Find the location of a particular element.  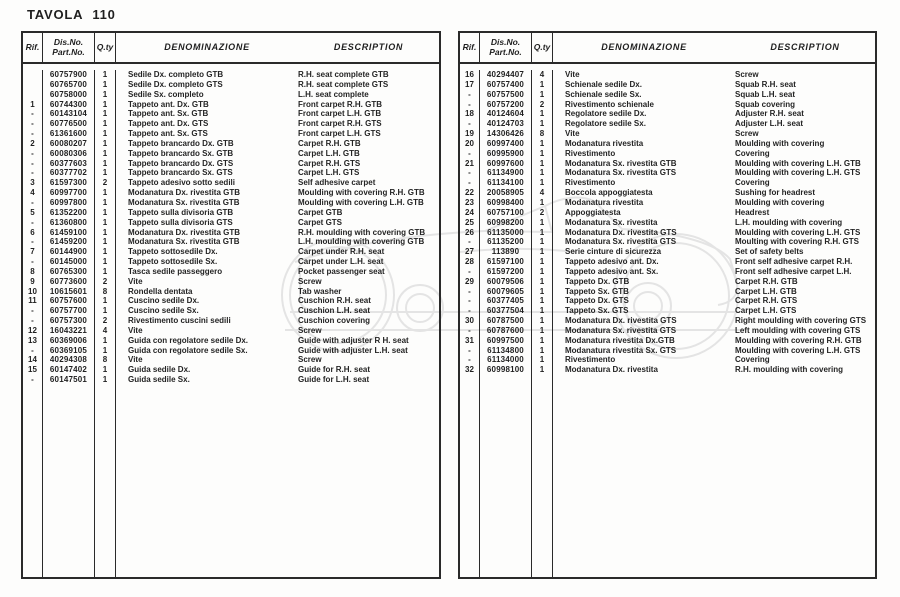

header-part-no: Dis.No. Part.No. is located at coordinates (506, 47).